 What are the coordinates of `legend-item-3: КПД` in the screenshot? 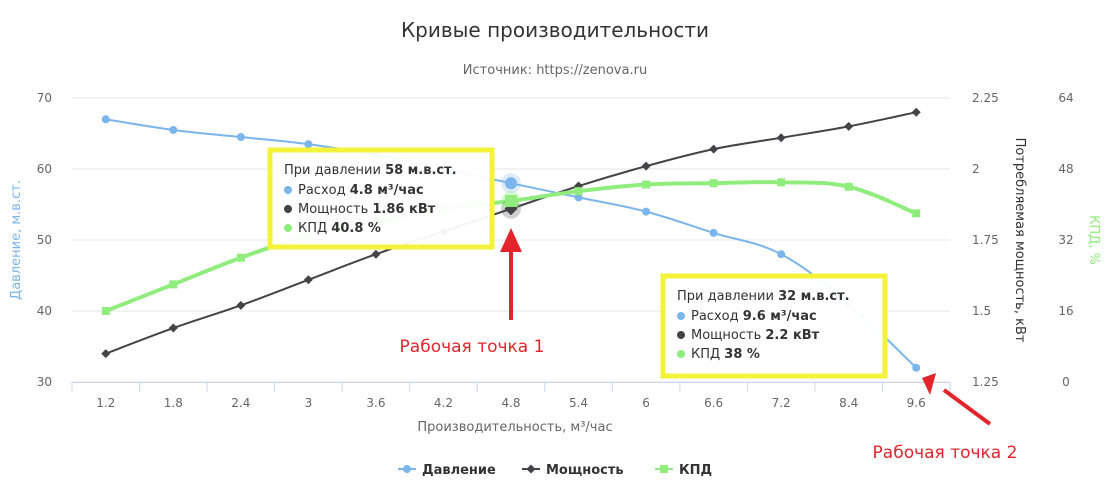 It's located at (683, 470).